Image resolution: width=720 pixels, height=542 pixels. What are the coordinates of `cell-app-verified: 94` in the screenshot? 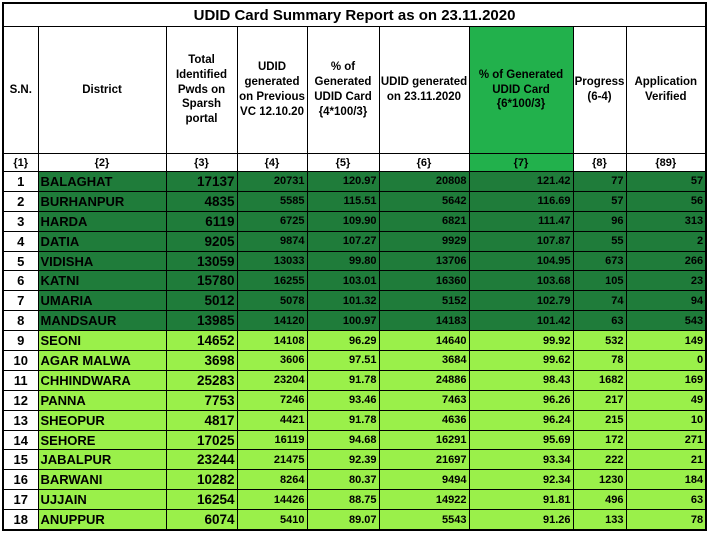 It's located at (666, 301).